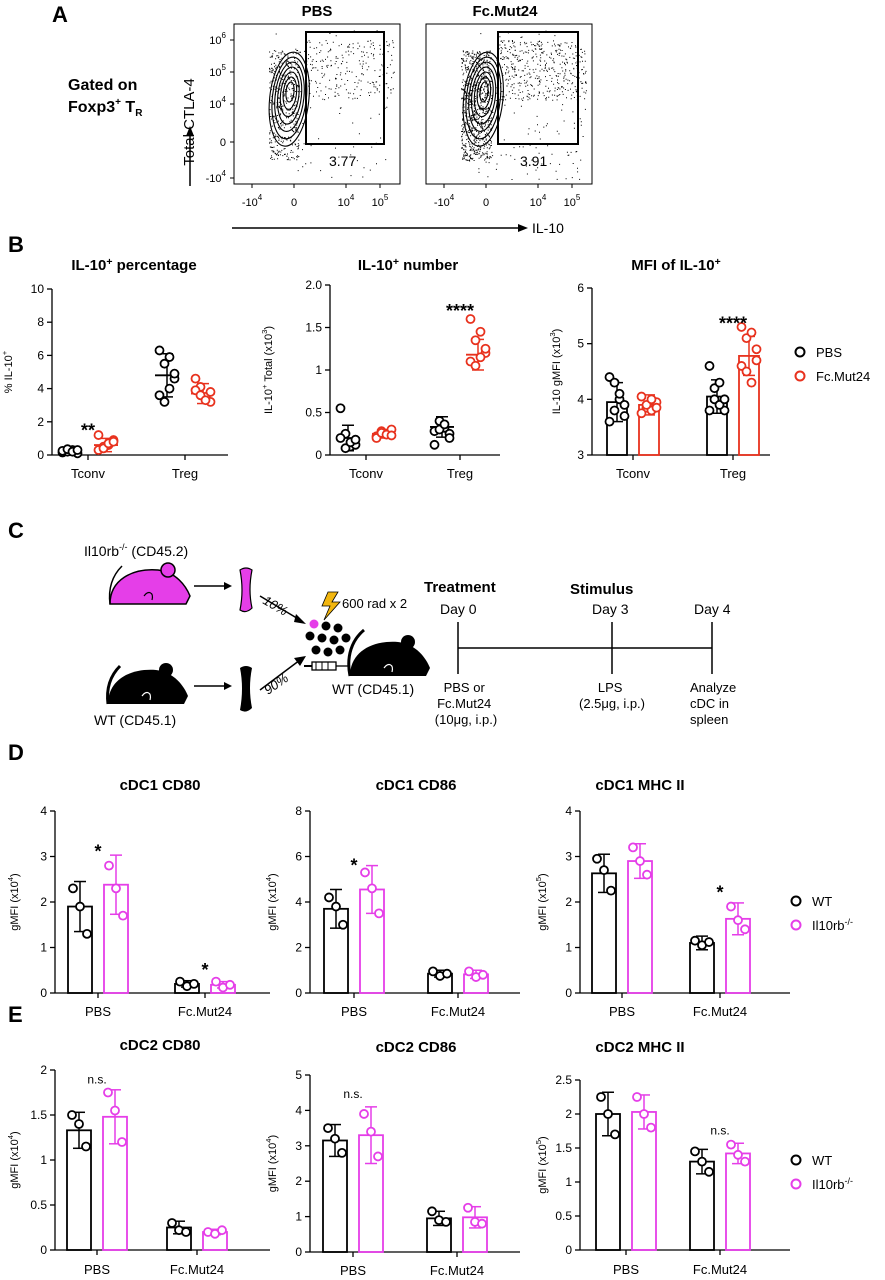 This screenshot has width=885, height=1280. What do you see at coordinates (217, 103) in the screenshot?
I see `flow-y-tick-label: 104` at bounding box center [217, 103].